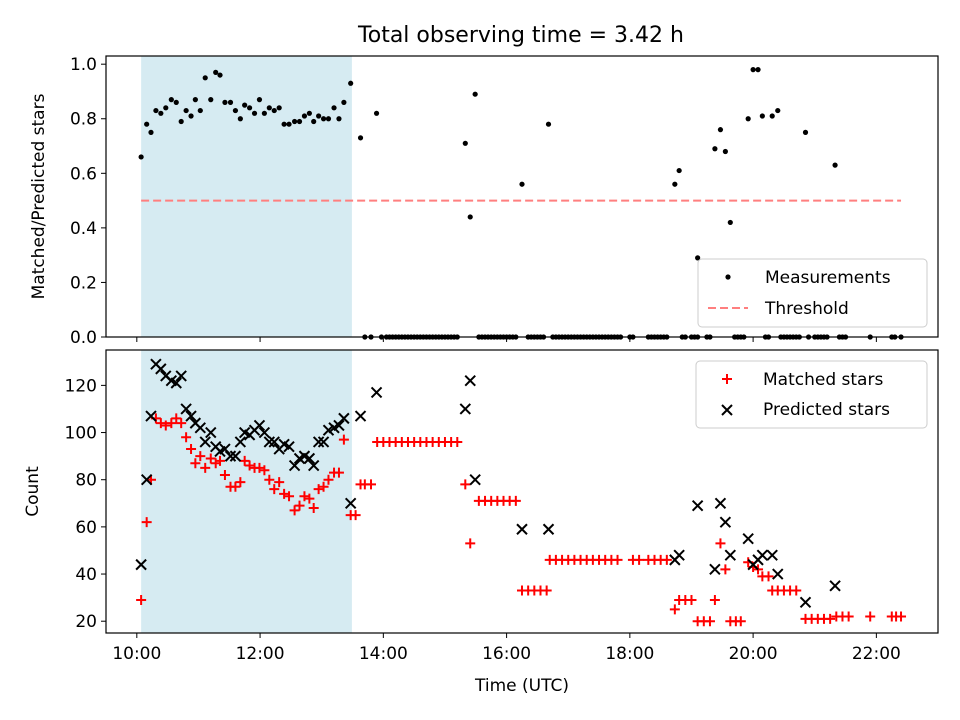  What do you see at coordinates (728, 277) in the screenshot?
I see `legend-measurements-marker` at bounding box center [728, 277].